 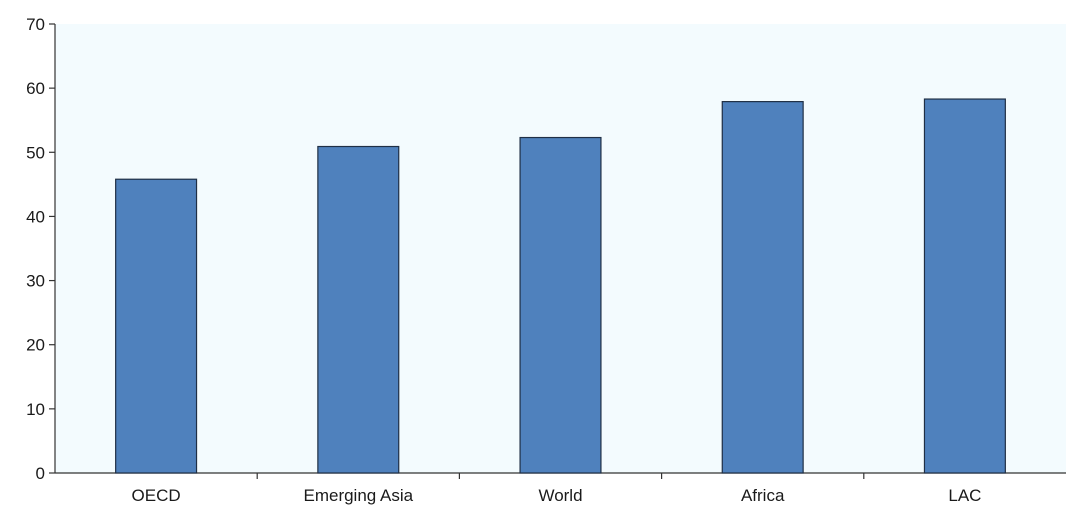 What do you see at coordinates (156, 495) in the screenshot?
I see `x-category-label: OECD` at bounding box center [156, 495].